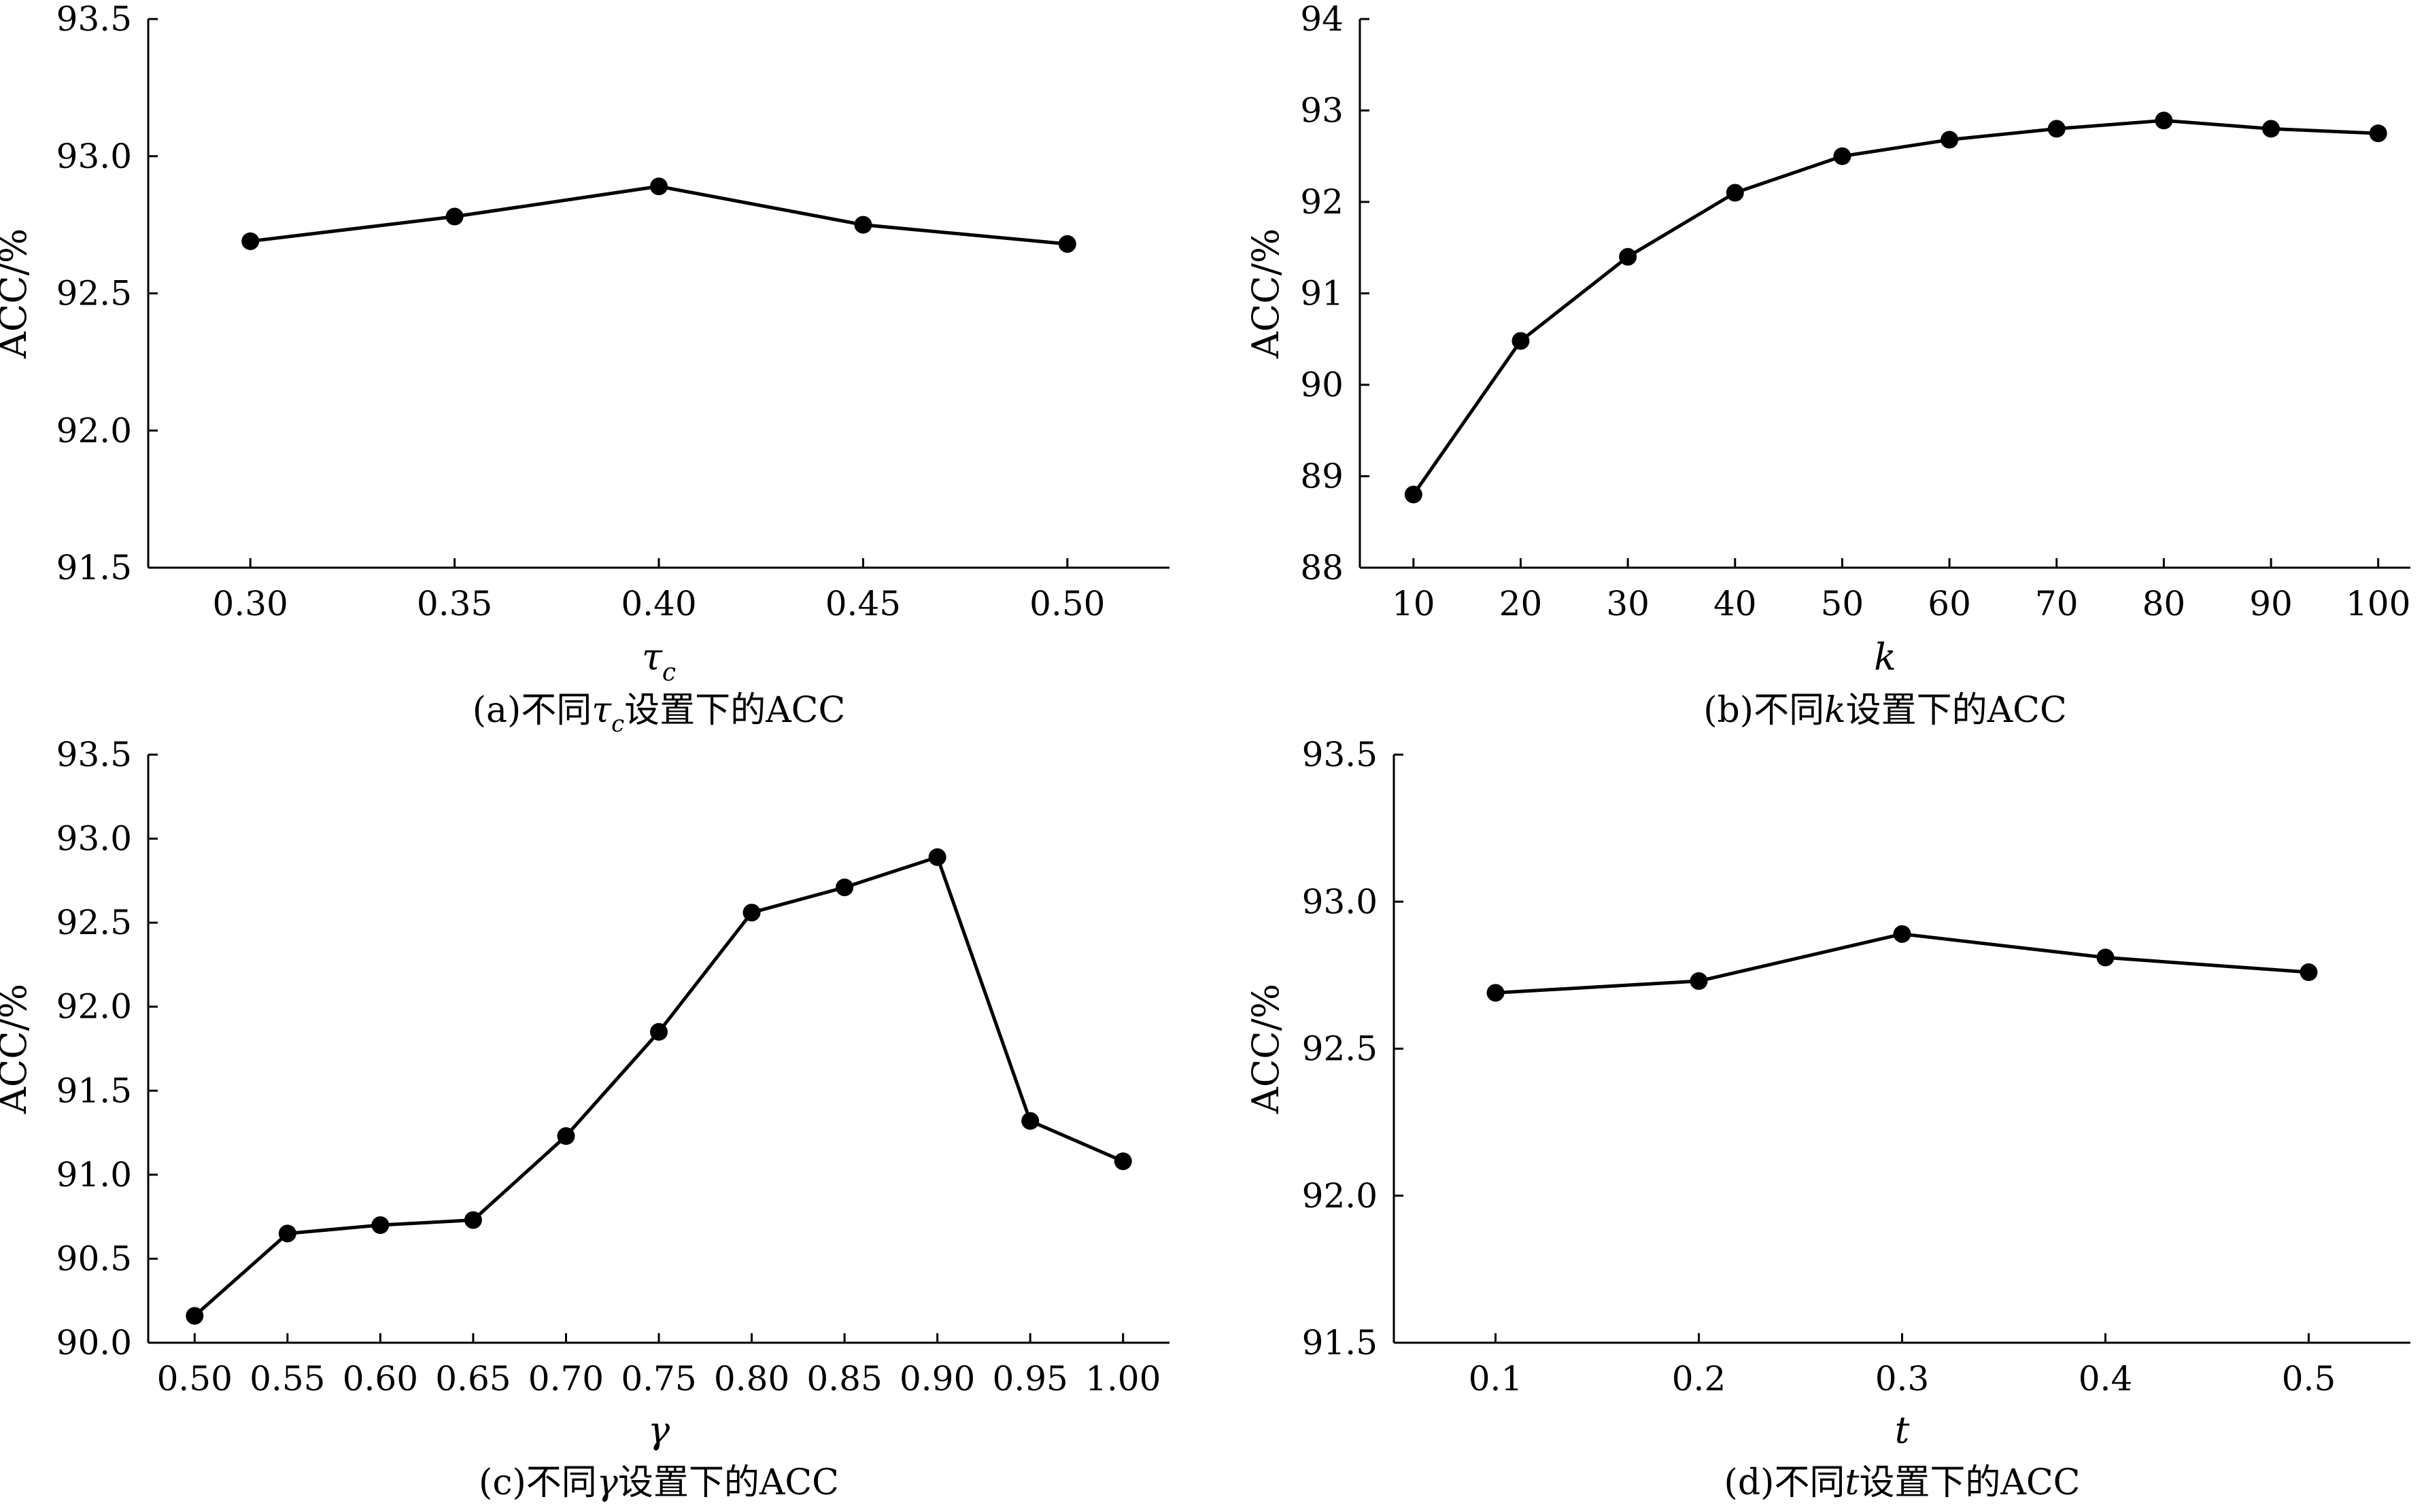 This screenshot has width=2426, height=1512. I want to click on y-tick-label-c: 93.5, so click(94, 754).